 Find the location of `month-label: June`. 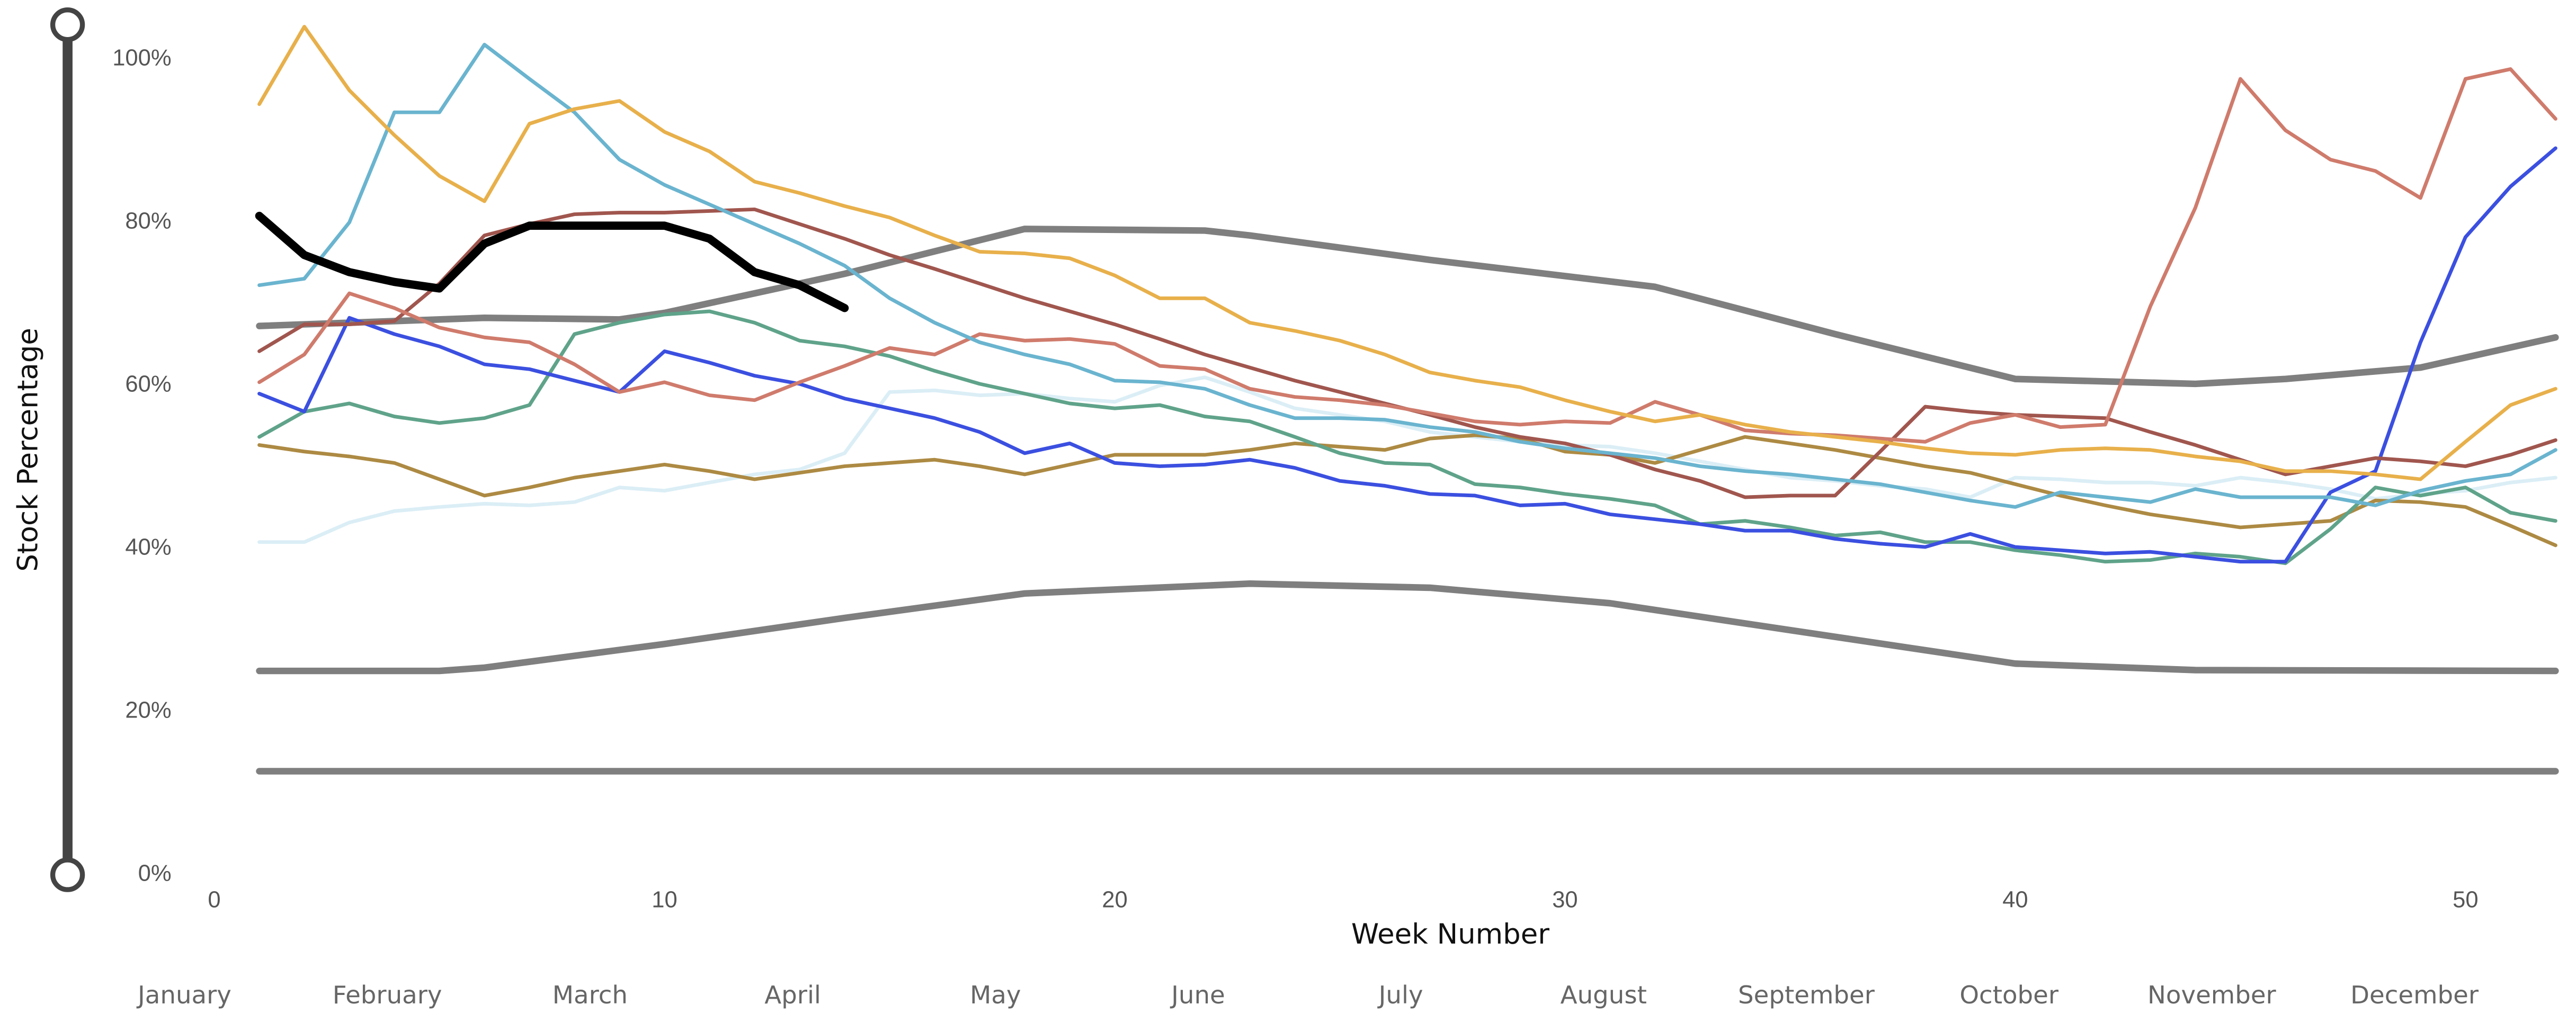

month-label: June is located at coordinates (1197, 995).